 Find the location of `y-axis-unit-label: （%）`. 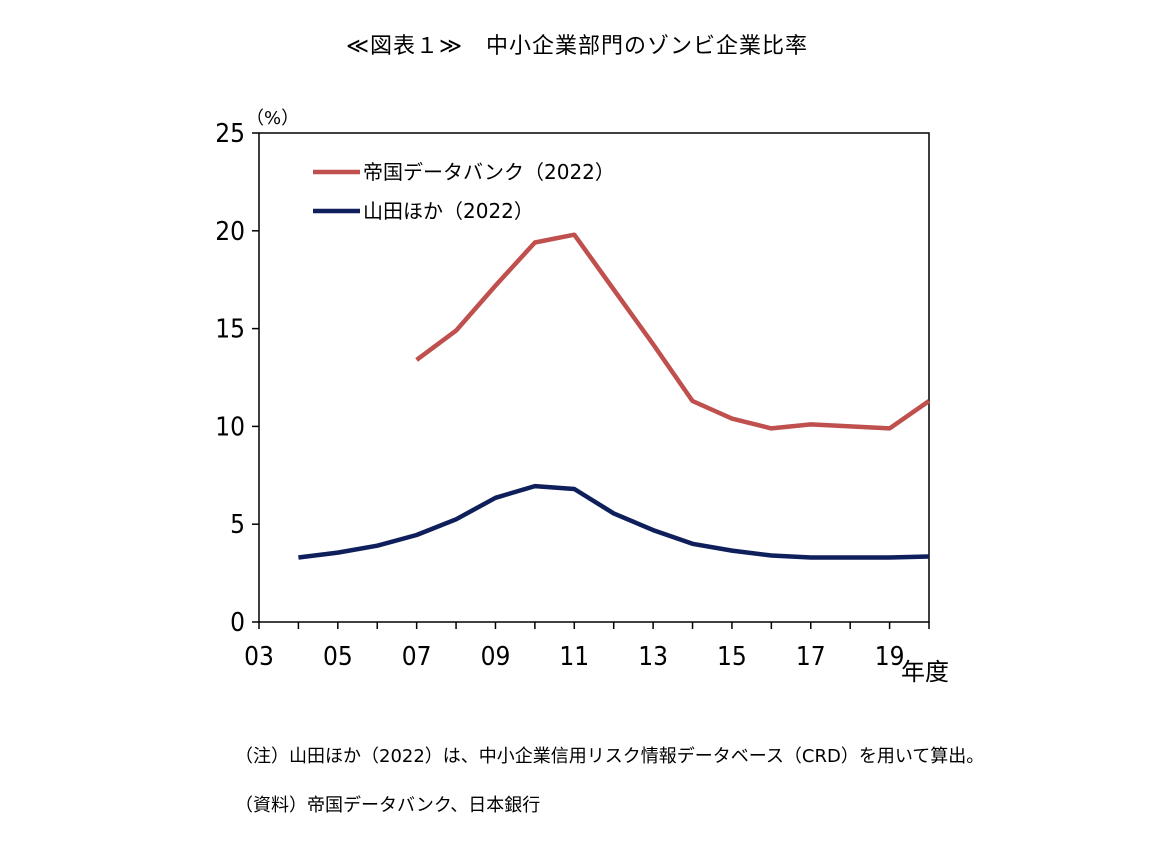

y-axis-unit-label: （%） is located at coordinates (272, 118).